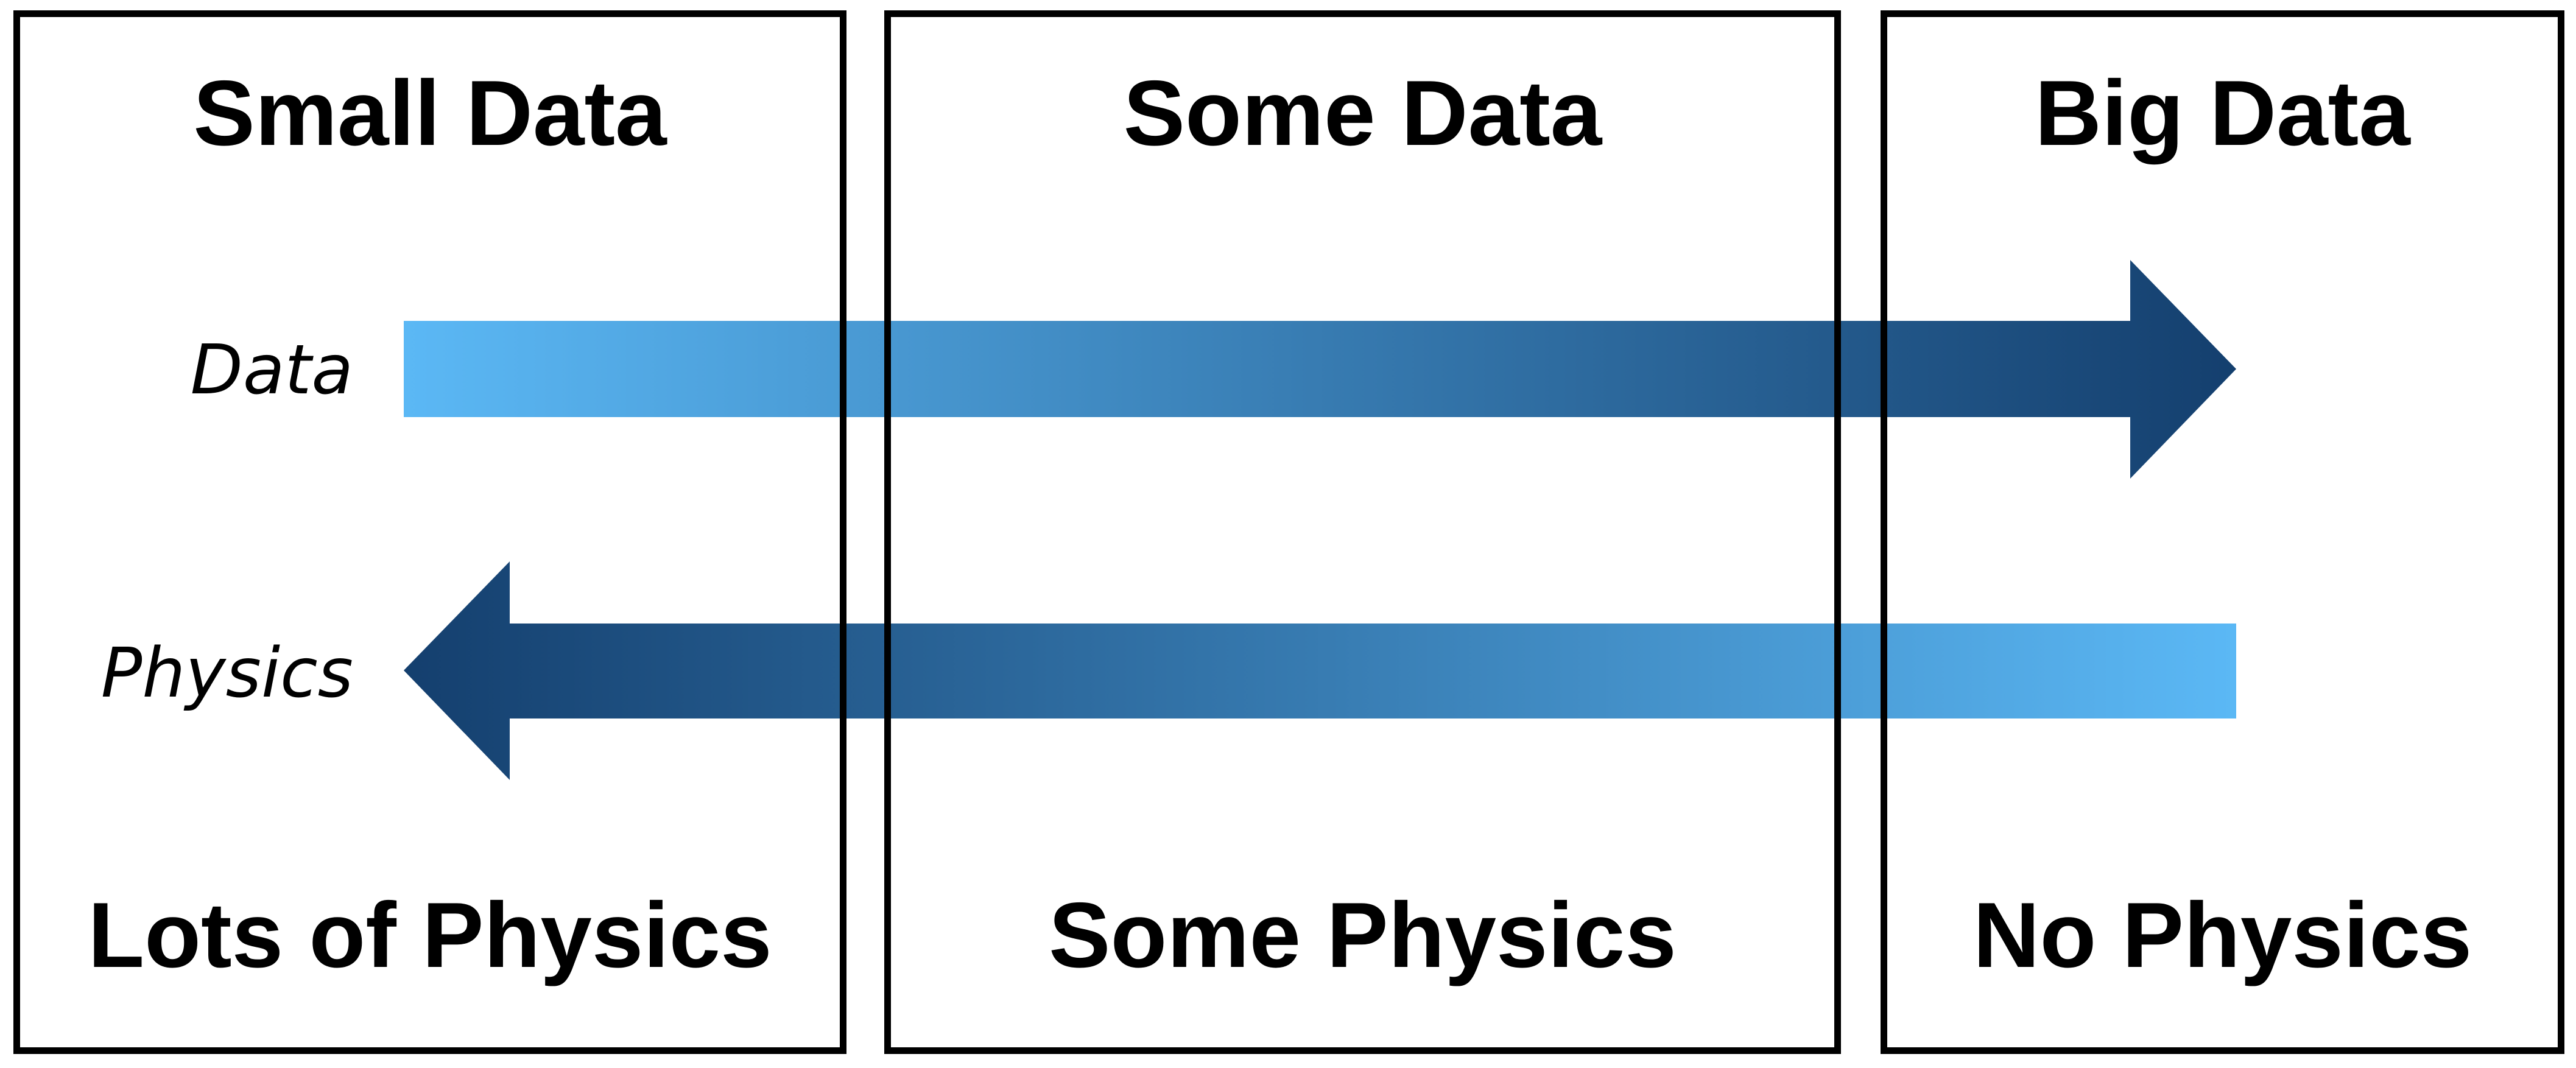  What do you see at coordinates (1320, 670) in the screenshot?
I see `physics-arrow` at bounding box center [1320, 670].